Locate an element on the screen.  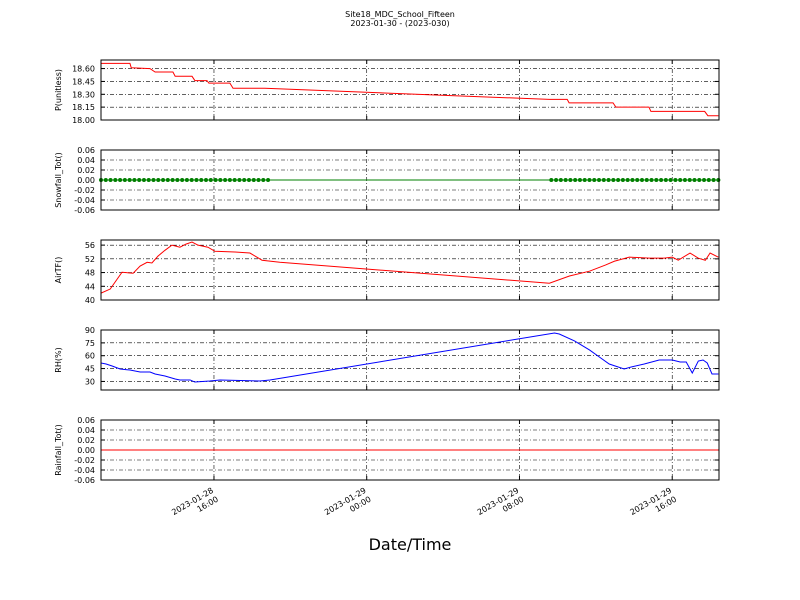
y-tick-label: 60 is located at coordinates (90, 356).